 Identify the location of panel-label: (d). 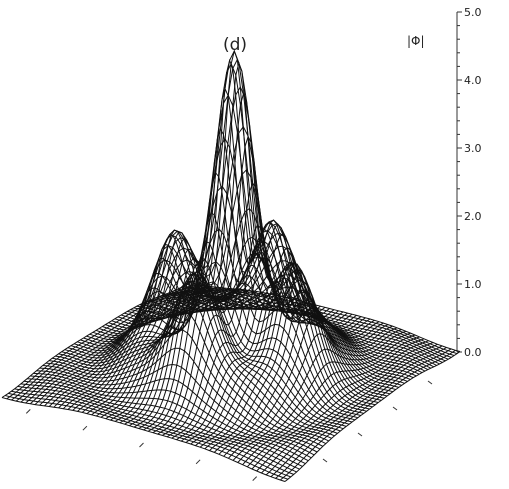
(235, 45).